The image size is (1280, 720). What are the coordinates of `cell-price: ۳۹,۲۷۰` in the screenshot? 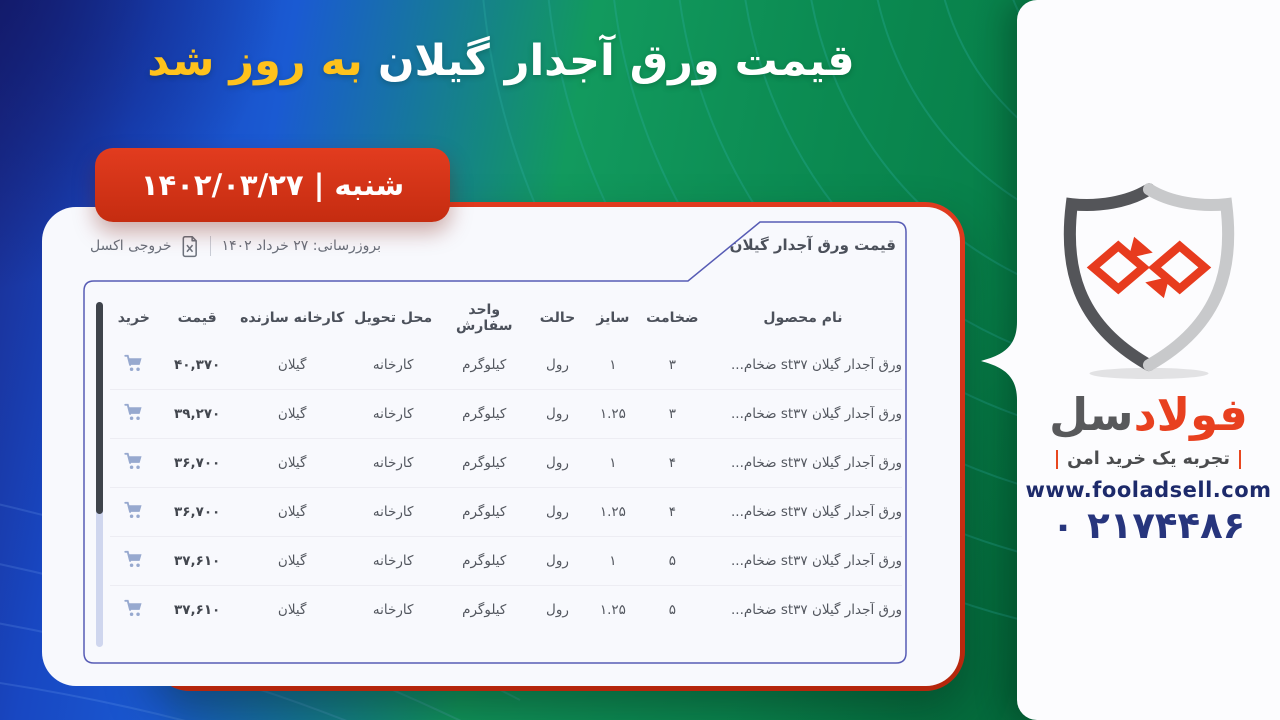 It's located at (197, 414).